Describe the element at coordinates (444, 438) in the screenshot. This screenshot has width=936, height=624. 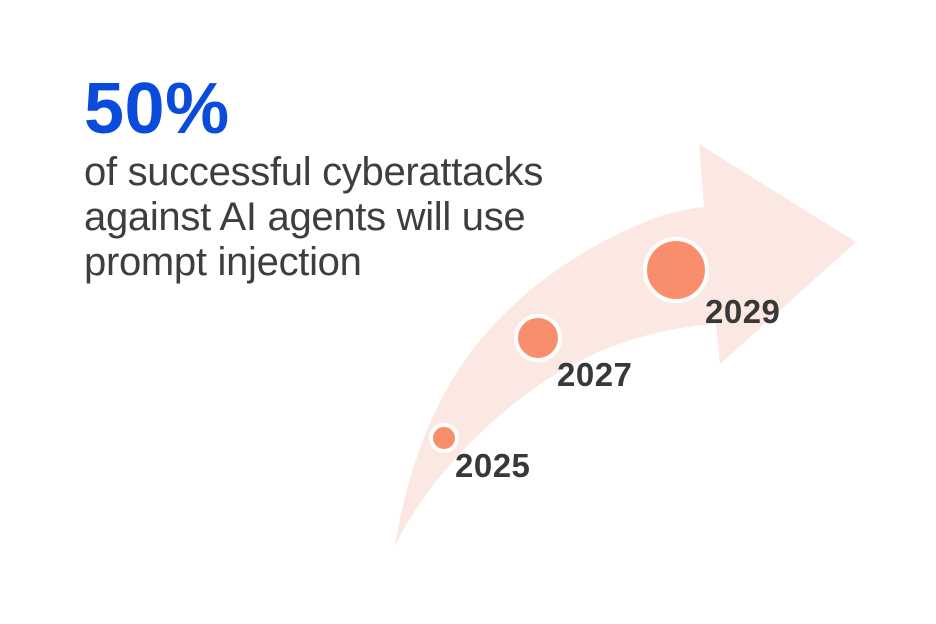
I see `bubble-2025` at that location.